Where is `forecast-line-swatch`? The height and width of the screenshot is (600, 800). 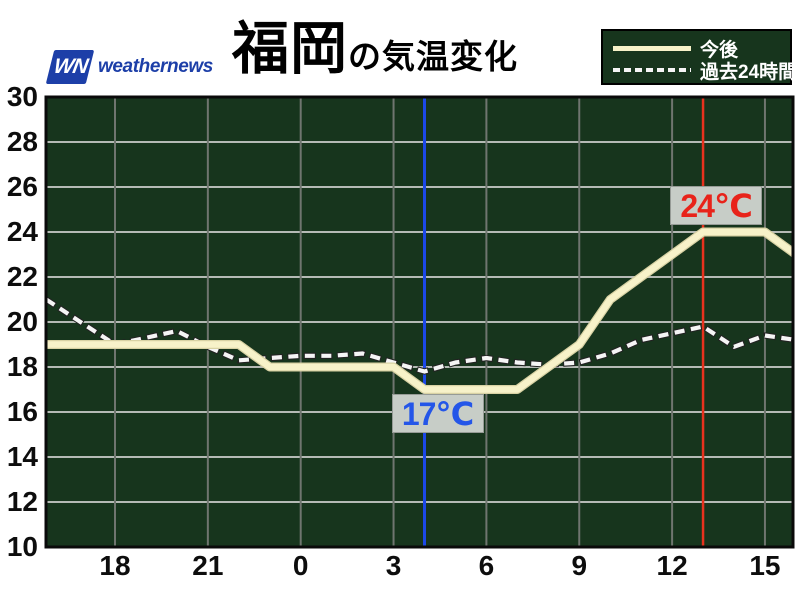
forecast-line-swatch is located at coordinates (652, 48).